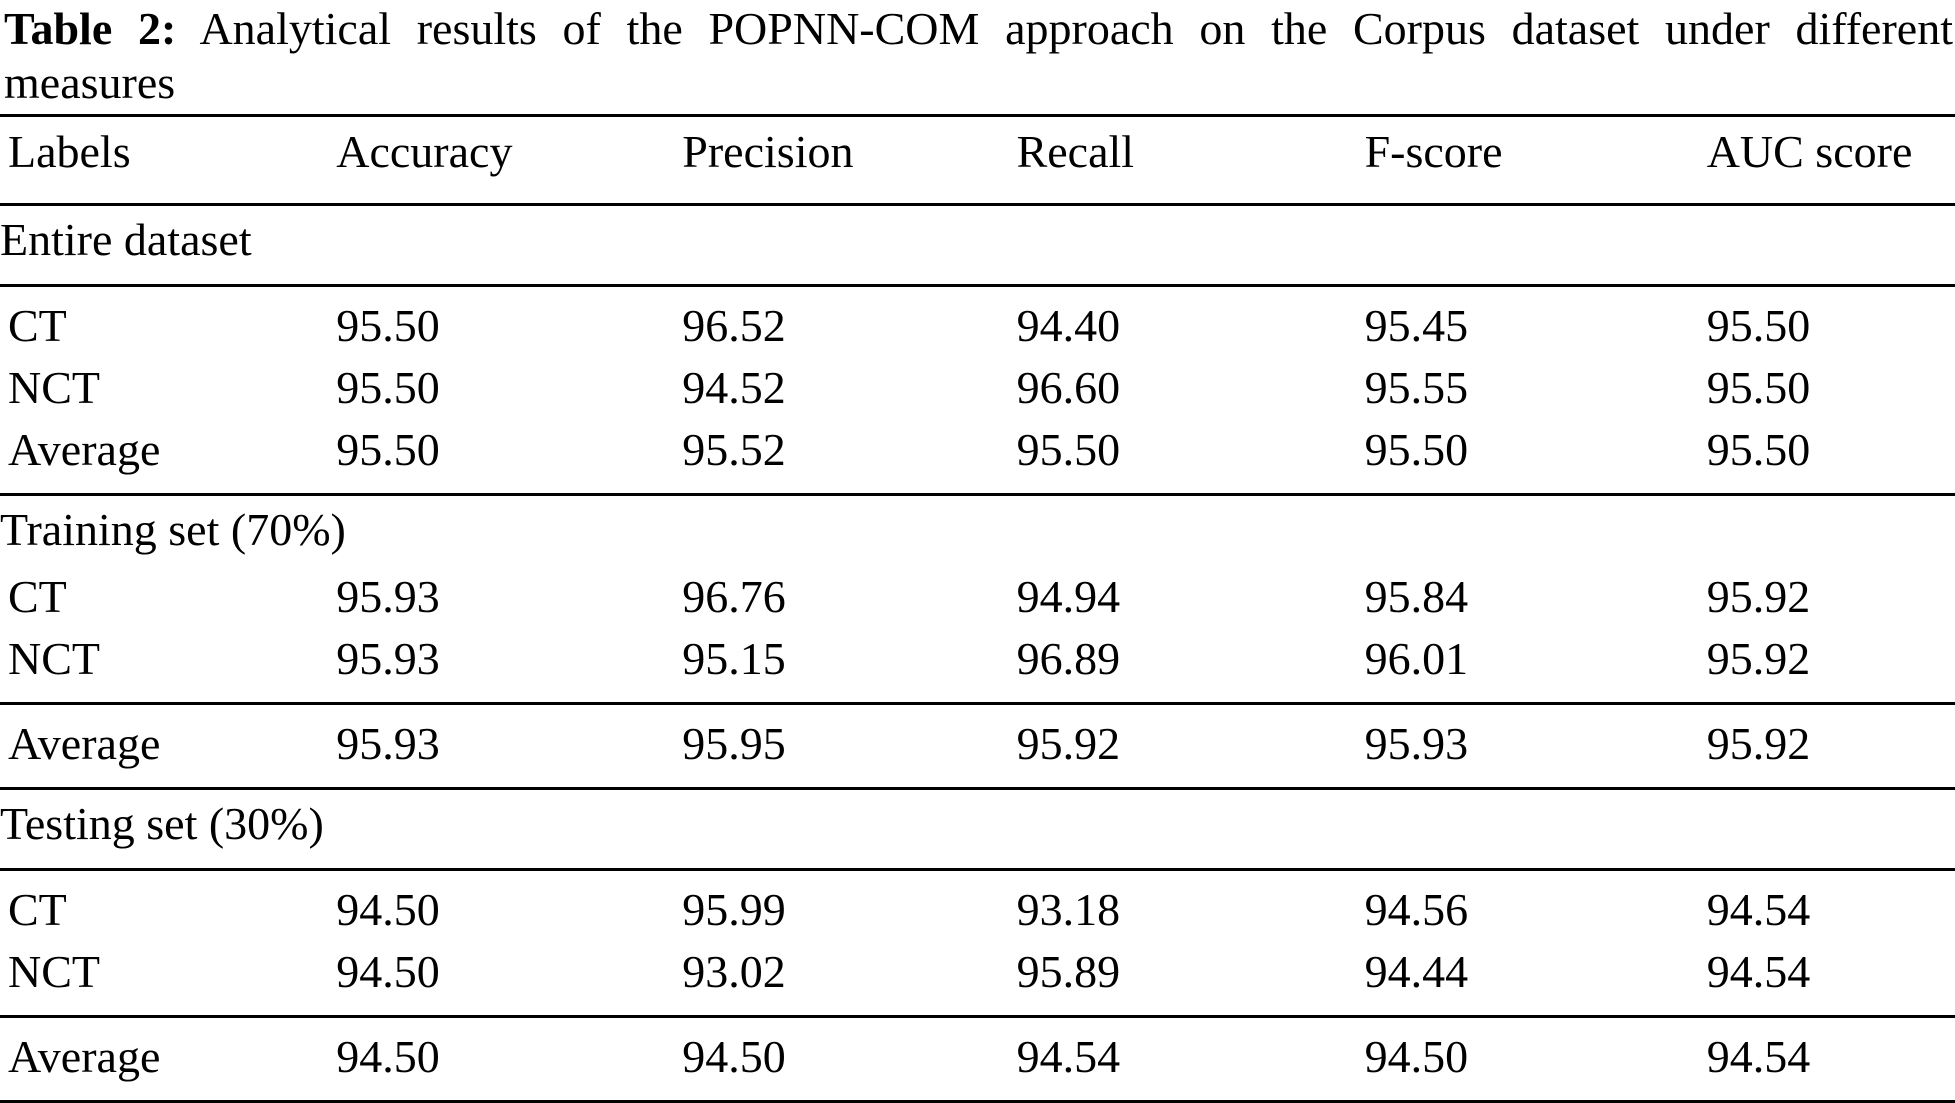 The image size is (1955, 1103). I want to click on cell-value: 94.94, so click(1068, 596).